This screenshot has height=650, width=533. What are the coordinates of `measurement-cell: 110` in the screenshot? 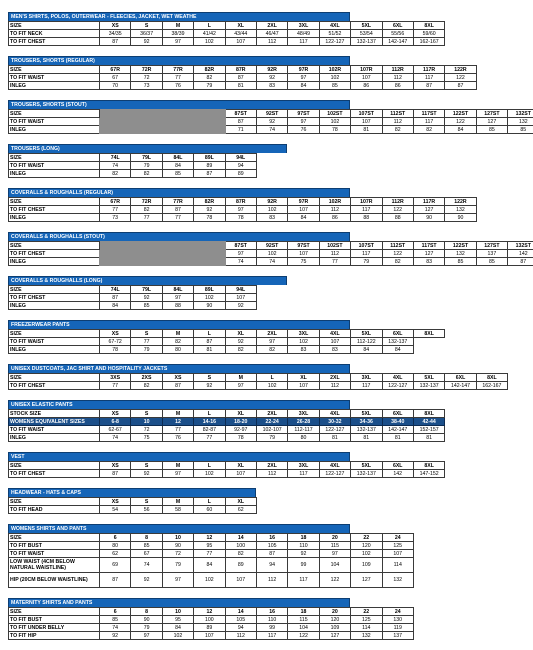 It's located at (271, 620).